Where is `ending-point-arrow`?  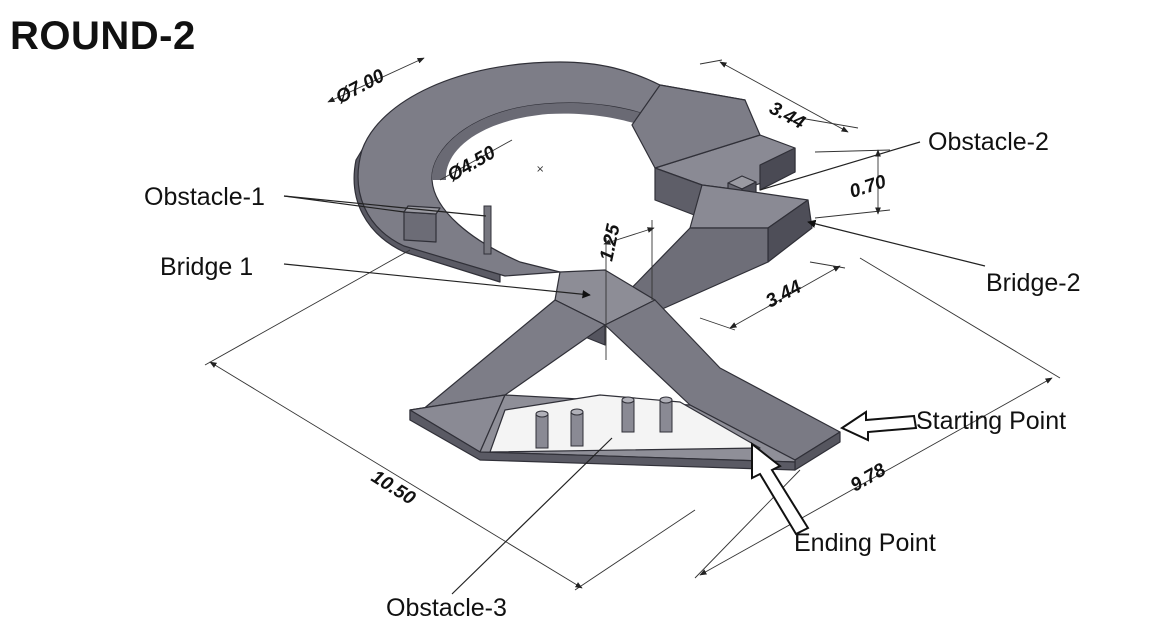 ending-point-arrow is located at coordinates (780, 488).